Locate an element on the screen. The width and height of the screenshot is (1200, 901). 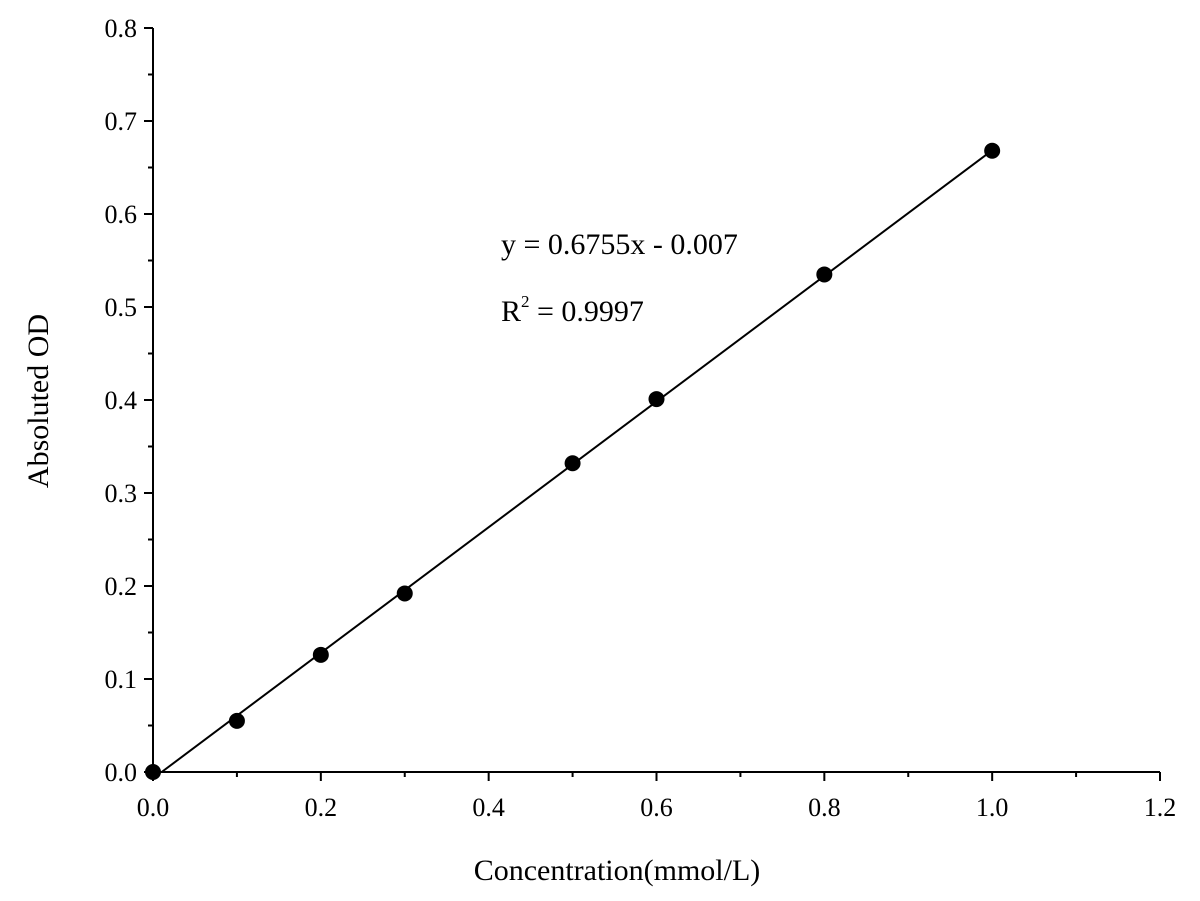
y-tick-label: 0.0 is located at coordinates (121, 772).